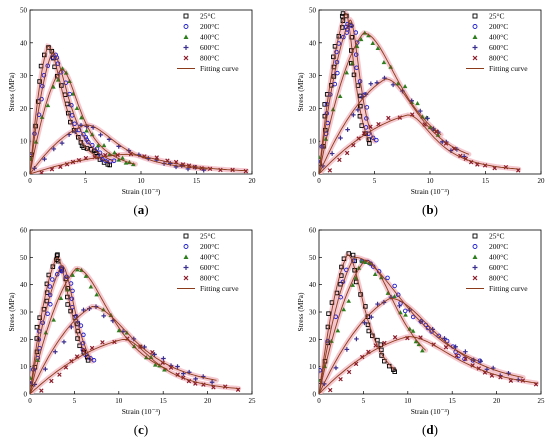  What do you see at coordinates (24, 109) in the screenshot?
I see `y-tick-label: 20` at bounding box center [24, 109].